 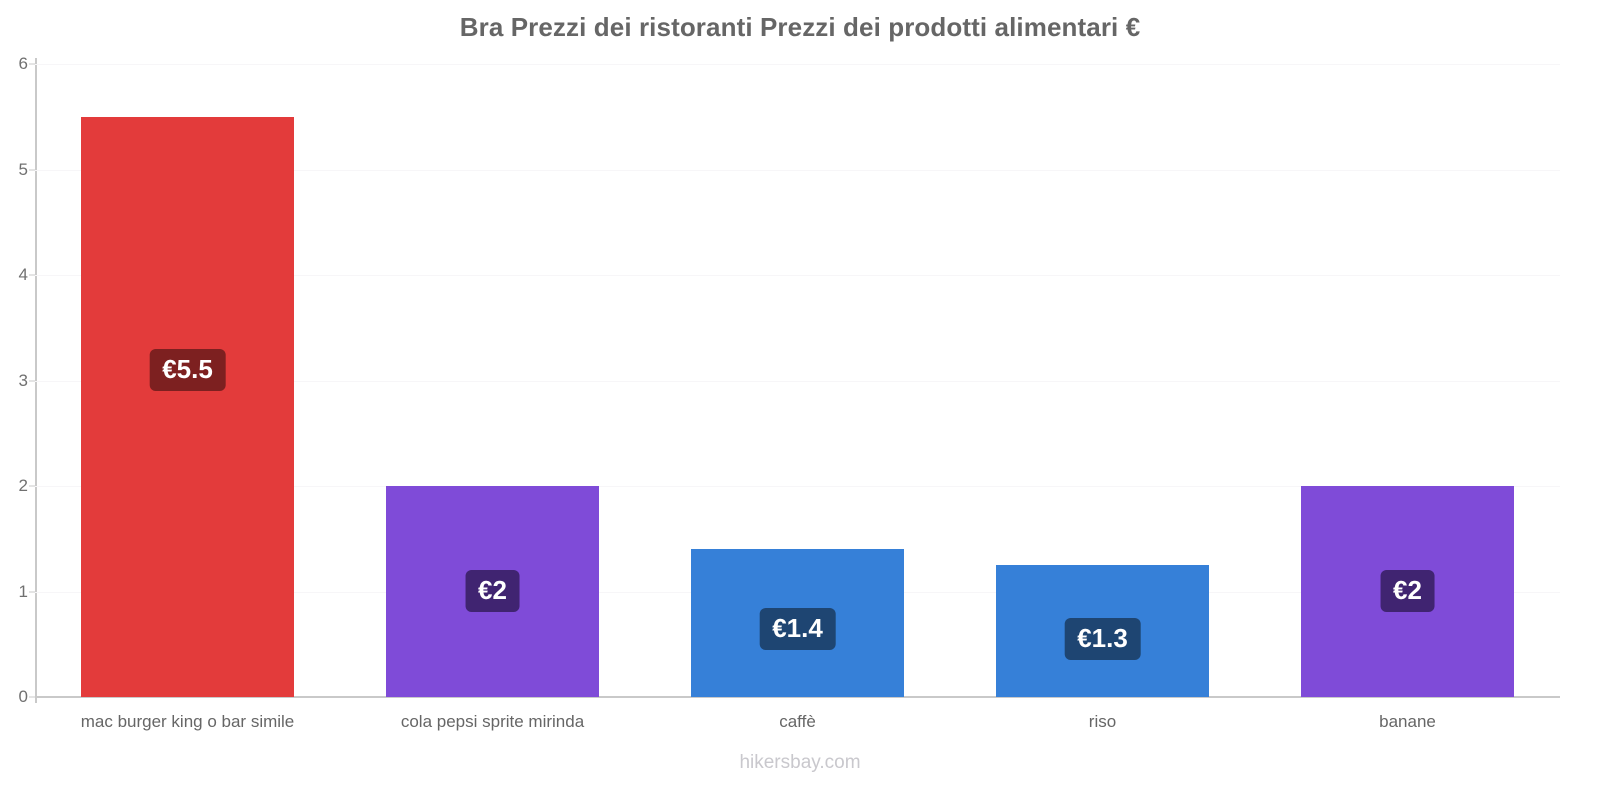 I want to click on y-axis-tick-label: 6, so click(x=23, y=63).